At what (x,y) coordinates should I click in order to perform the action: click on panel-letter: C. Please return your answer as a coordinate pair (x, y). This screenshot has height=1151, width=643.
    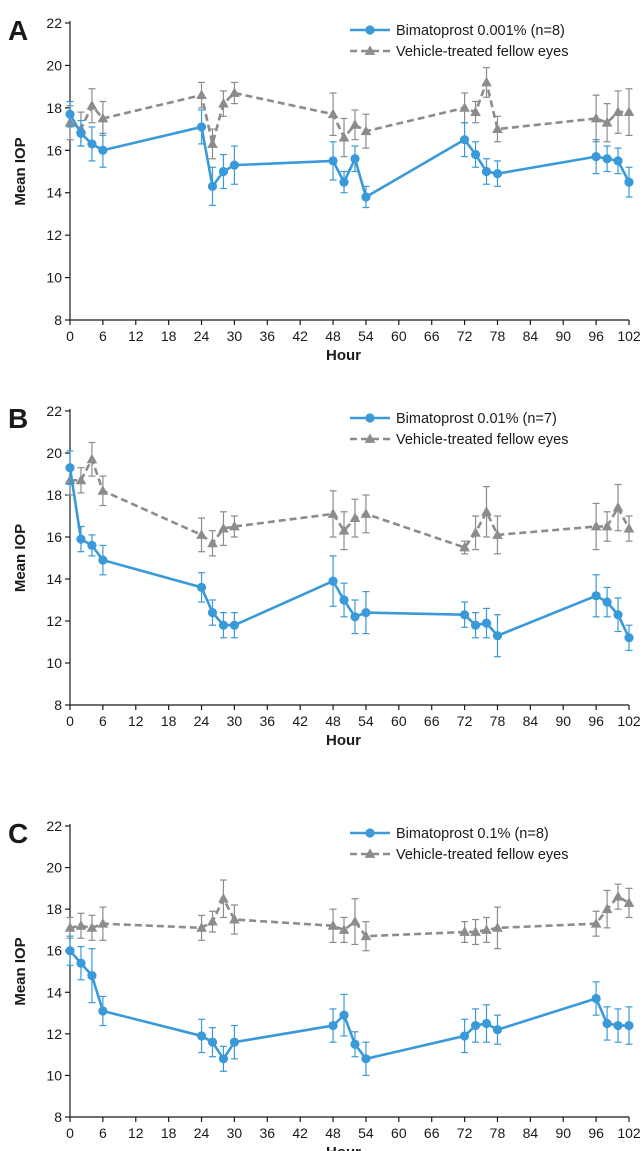
    Looking at the image, I should click on (18, 833).